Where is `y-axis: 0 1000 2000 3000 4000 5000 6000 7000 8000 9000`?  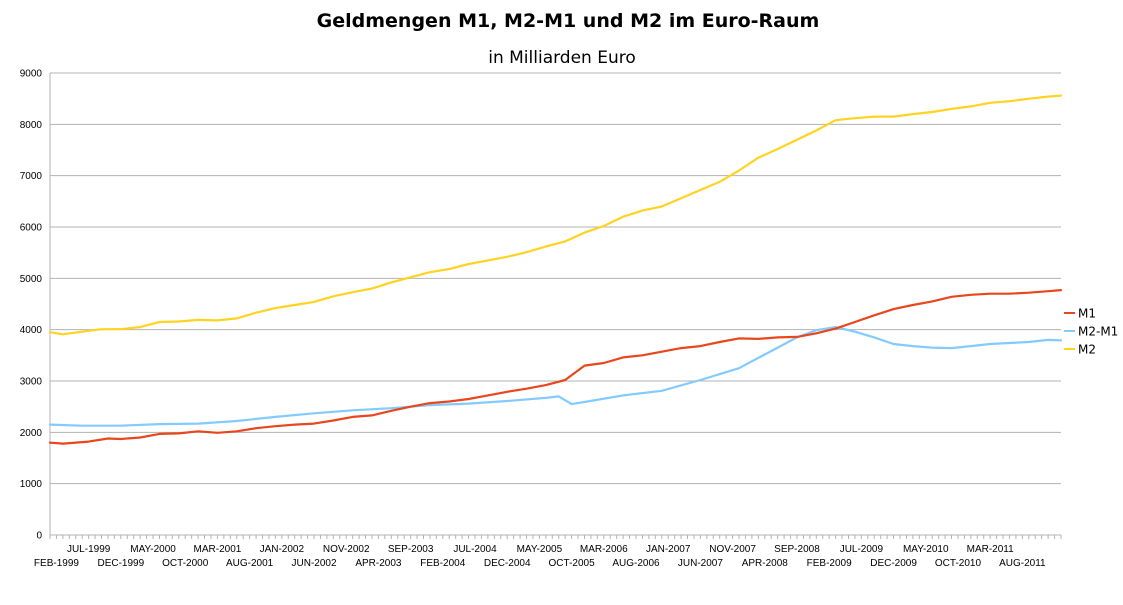
y-axis: 0 1000 2000 3000 4000 5000 6000 7000 8000 9000 is located at coordinates (35, 305).